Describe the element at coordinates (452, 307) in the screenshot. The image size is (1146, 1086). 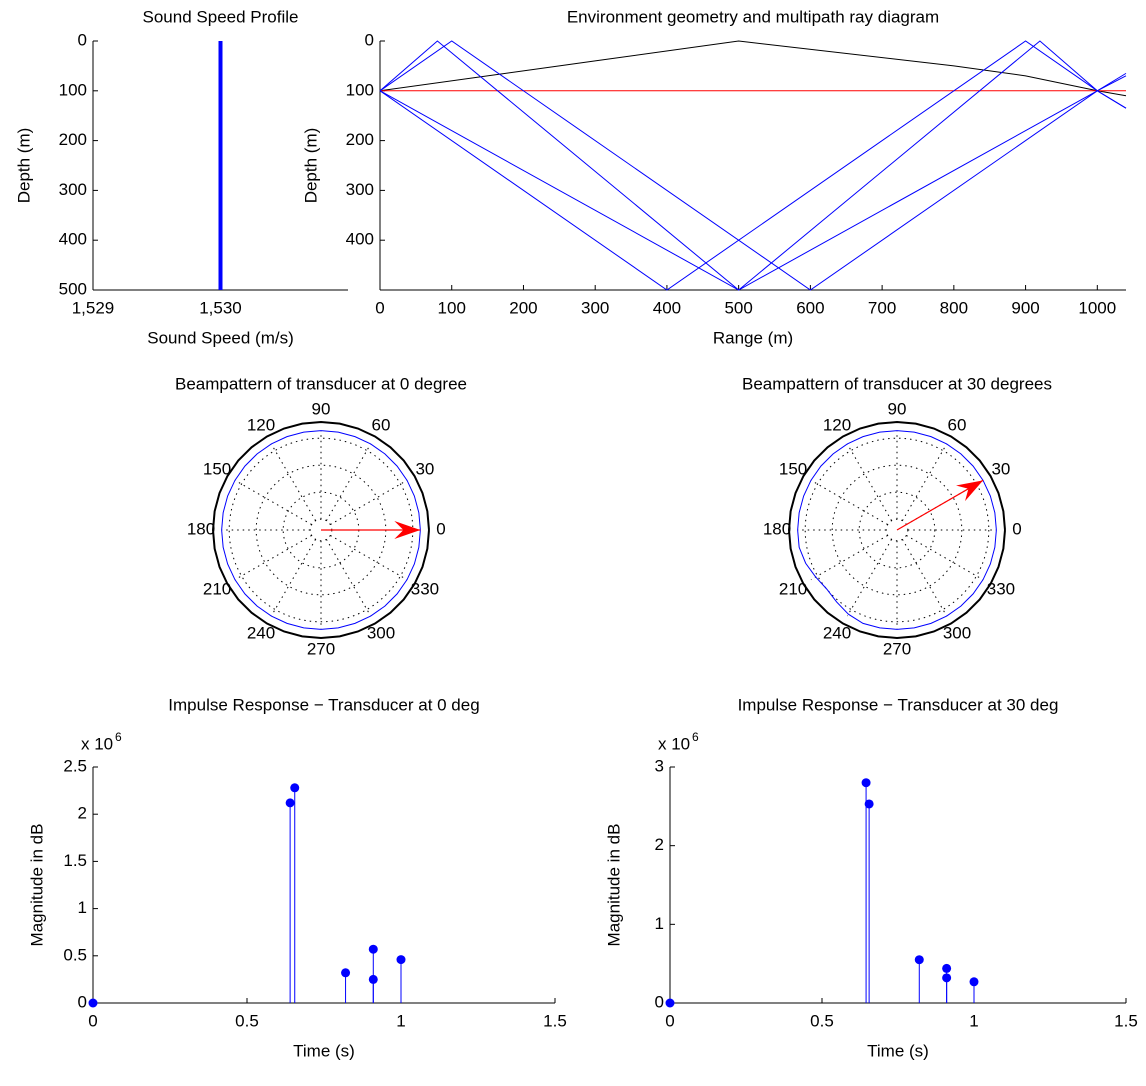
I see `x-tick-label: 100` at that location.